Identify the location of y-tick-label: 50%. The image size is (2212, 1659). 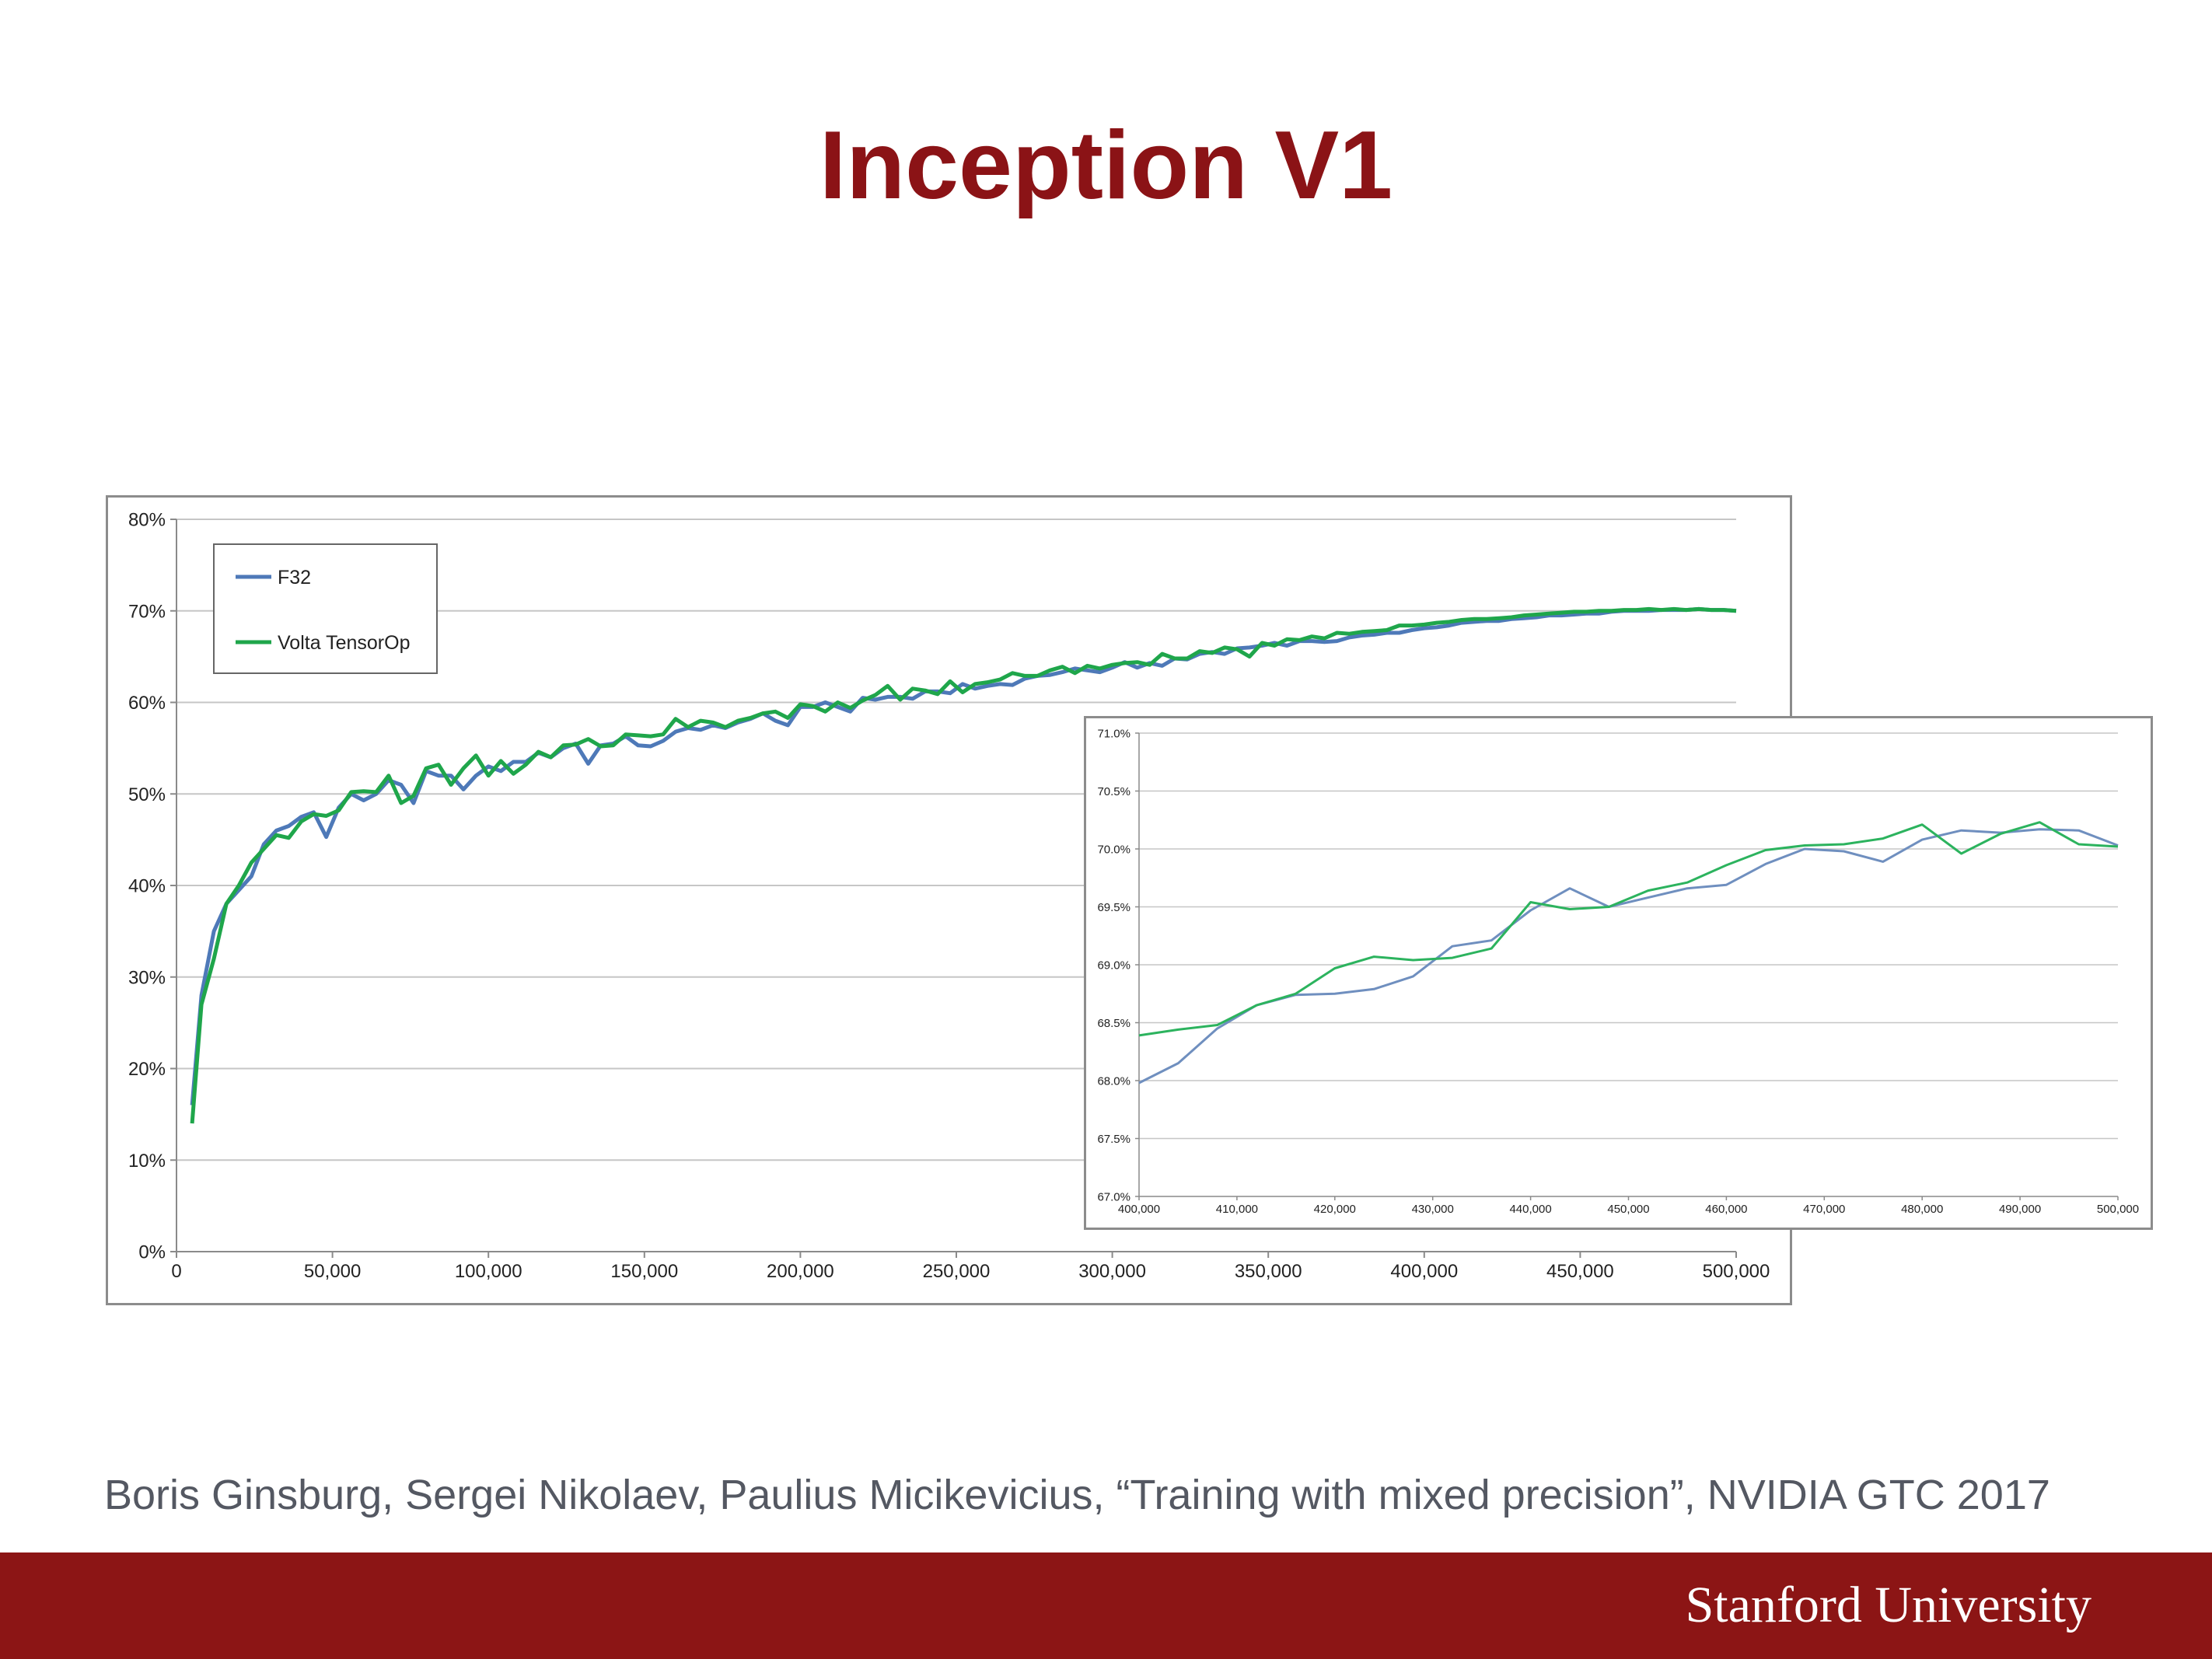
(147, 794).